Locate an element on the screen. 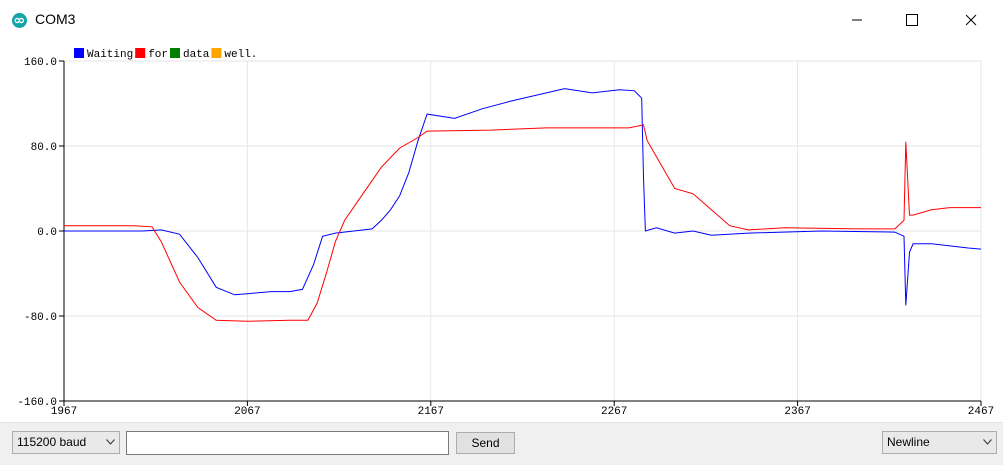 The height and width of the screenshot is (465, 1003). minimize-button is located at coordinates (857, 20).